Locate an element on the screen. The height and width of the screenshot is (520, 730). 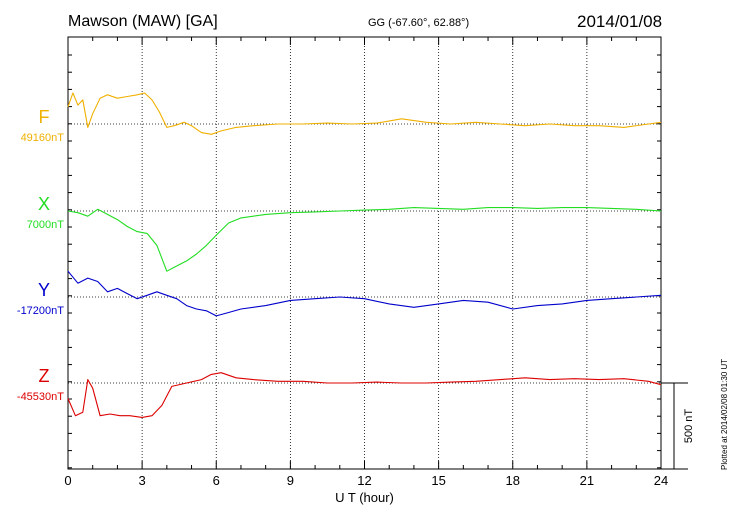
x-tick-label: 21 is located at coordinates (587, 480).